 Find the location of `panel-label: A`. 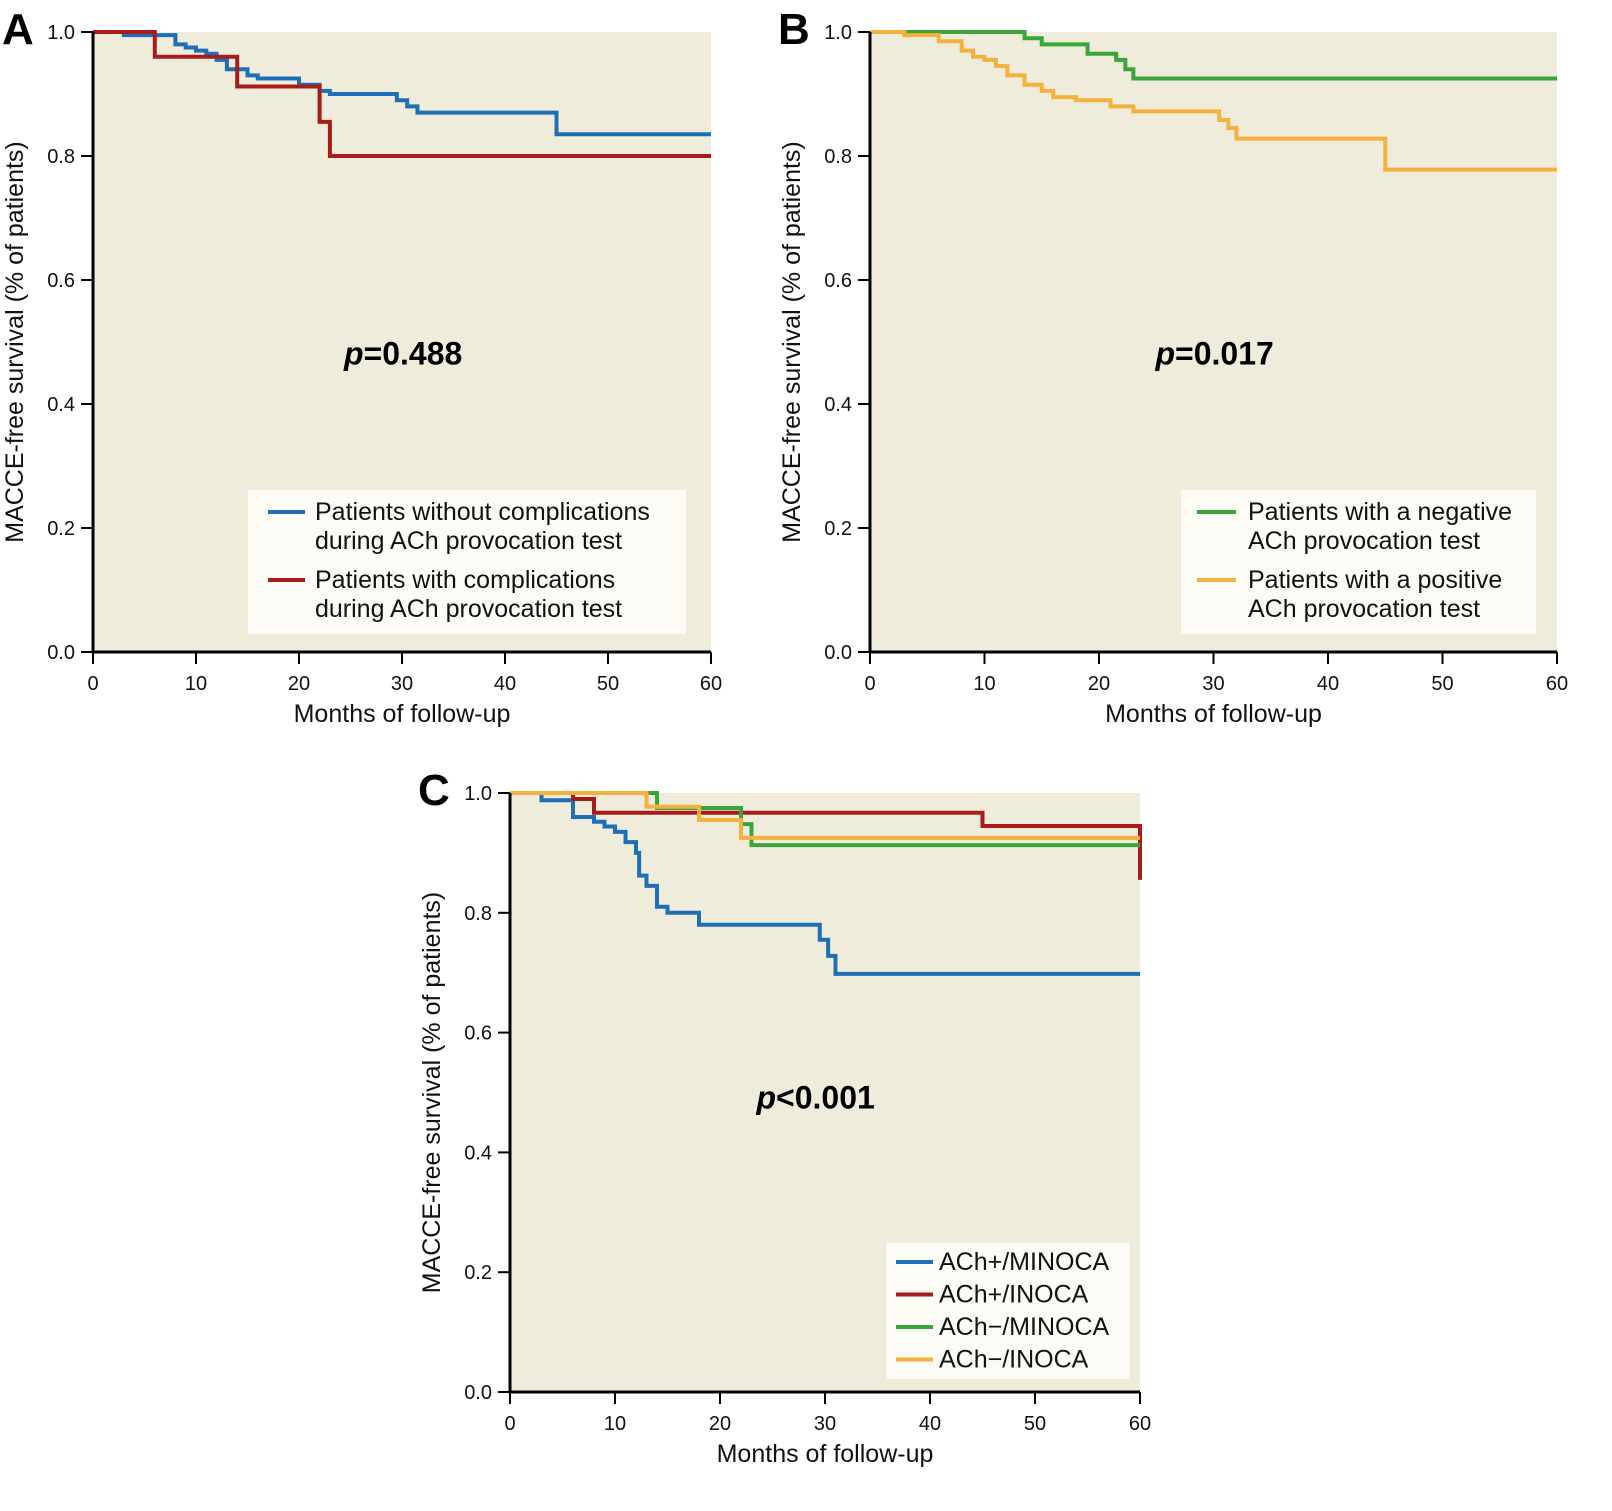

panel-label: A is located at coordinates (18, 29).